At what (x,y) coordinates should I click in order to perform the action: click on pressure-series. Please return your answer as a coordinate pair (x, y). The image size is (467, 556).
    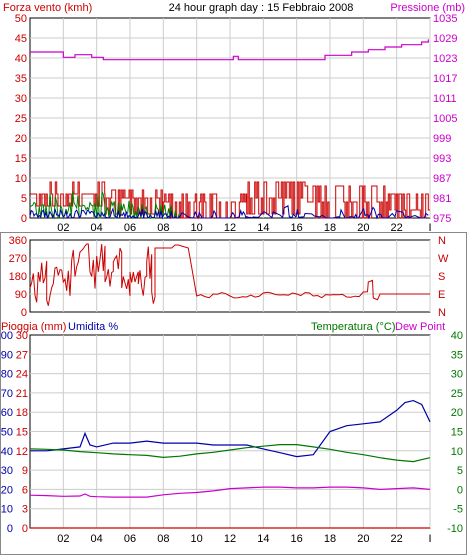
    Looking at the image, I should click on (229, 50).